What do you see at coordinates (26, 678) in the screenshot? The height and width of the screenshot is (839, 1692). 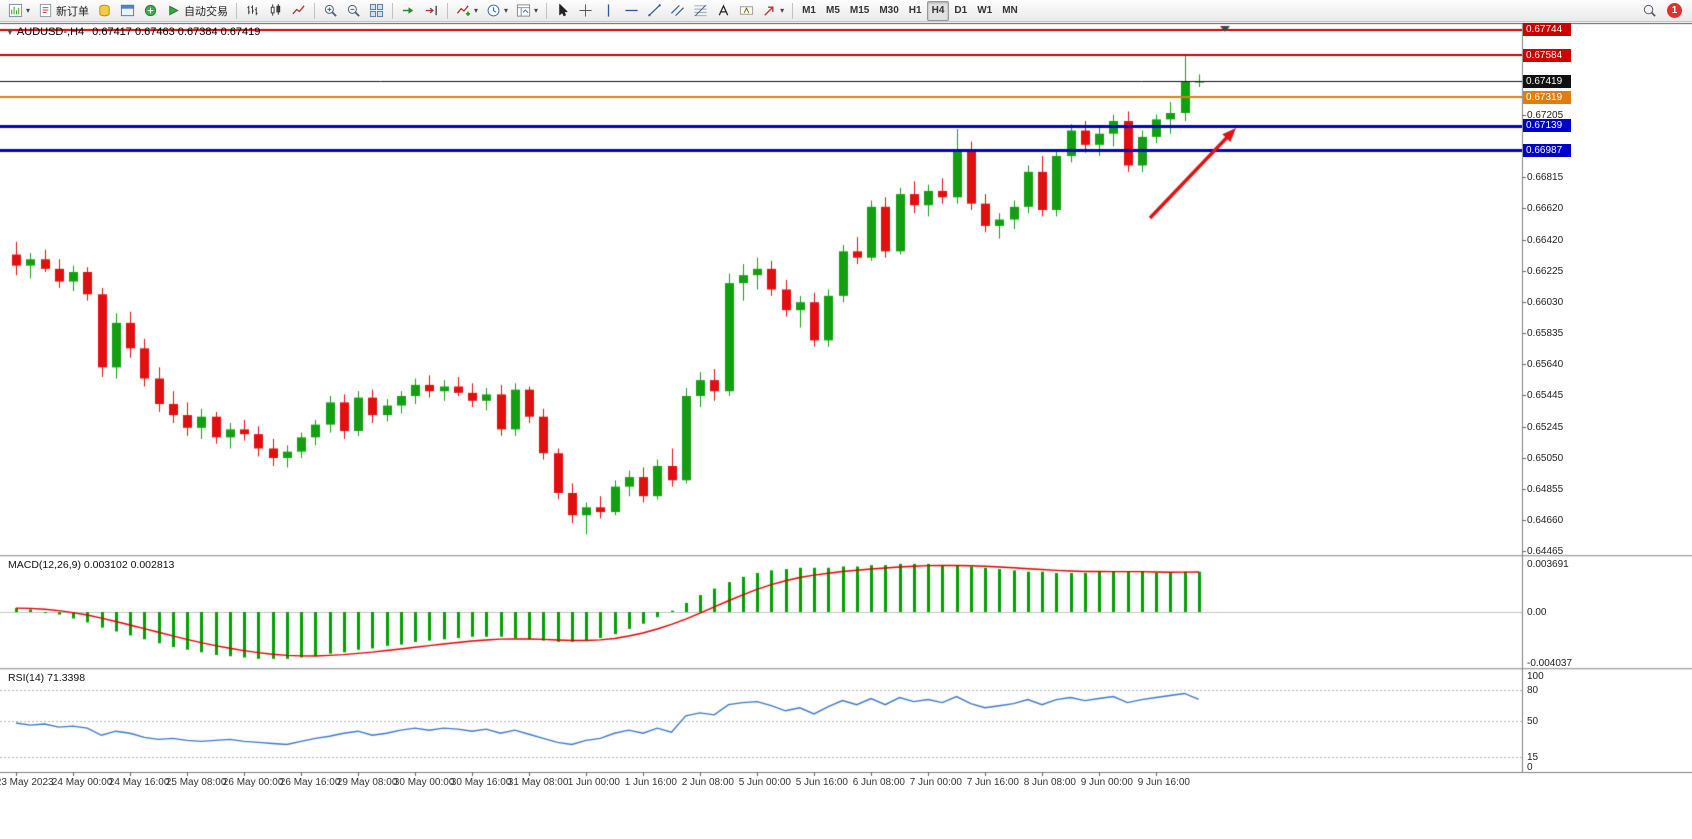 I see `rsi-name: RSI(14)` at bounding box center [26, 678].